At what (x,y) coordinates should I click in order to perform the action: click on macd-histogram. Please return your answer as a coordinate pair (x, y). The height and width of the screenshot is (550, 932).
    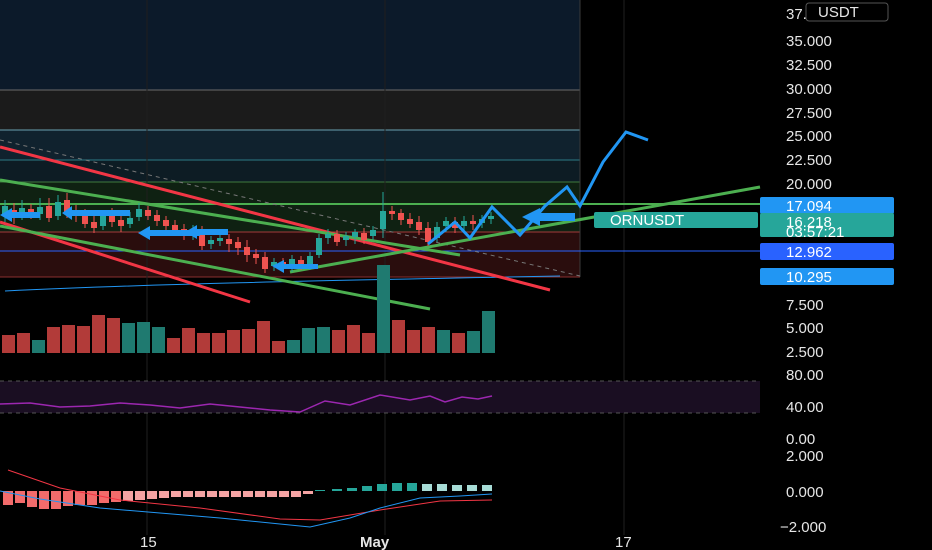
    Looking at the image, I should click on (247, 496).